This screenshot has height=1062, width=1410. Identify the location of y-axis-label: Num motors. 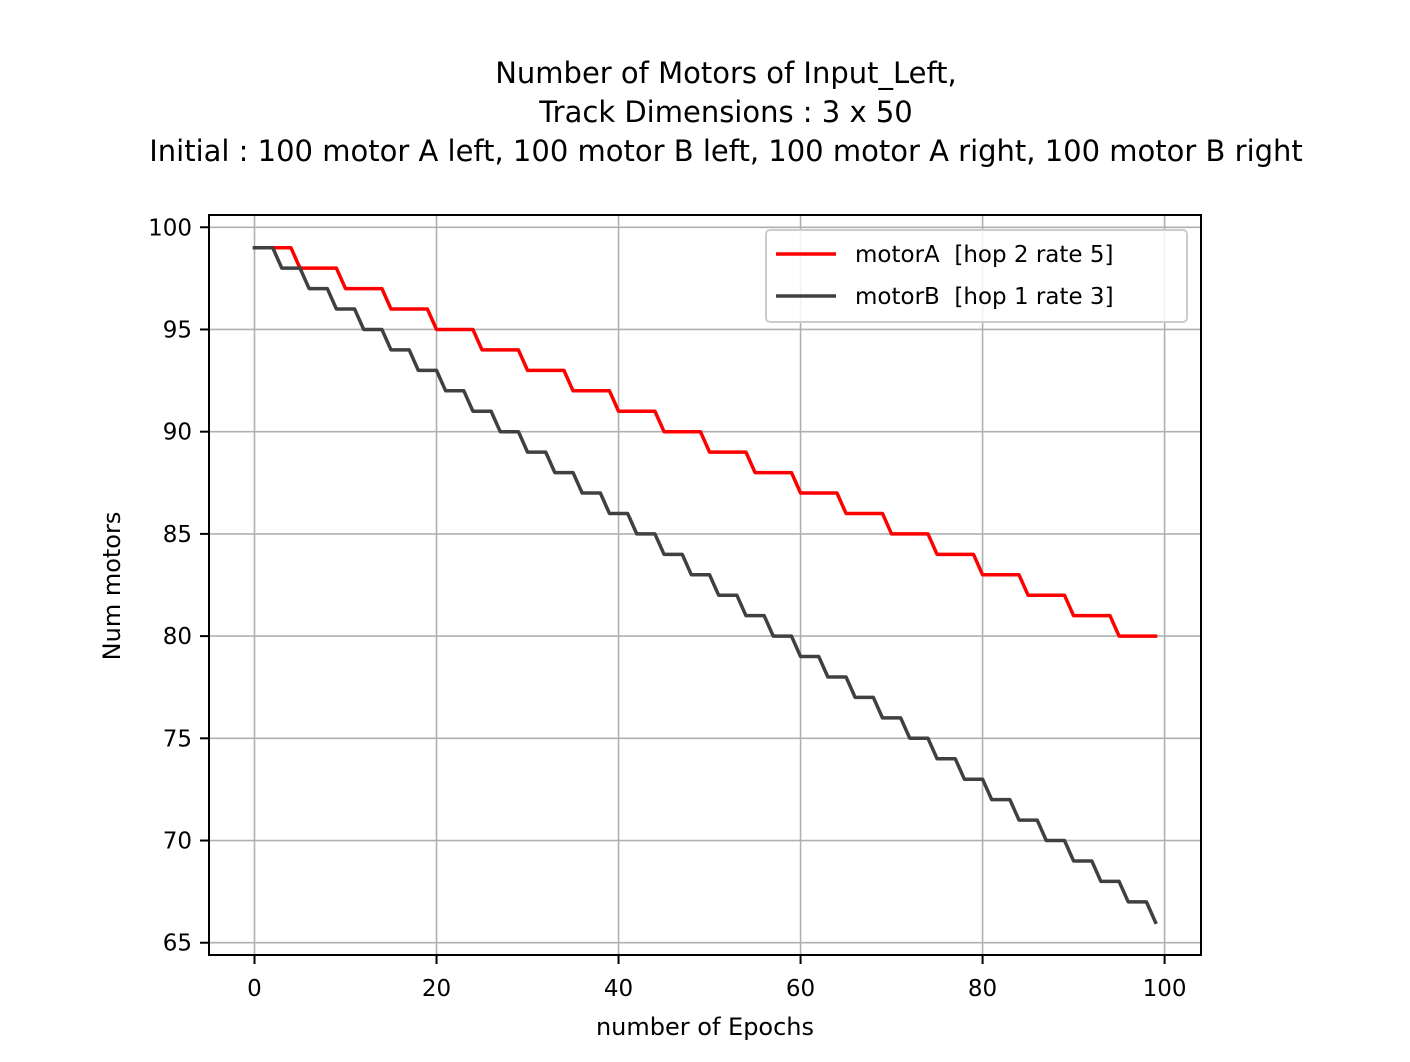
(112, 586).